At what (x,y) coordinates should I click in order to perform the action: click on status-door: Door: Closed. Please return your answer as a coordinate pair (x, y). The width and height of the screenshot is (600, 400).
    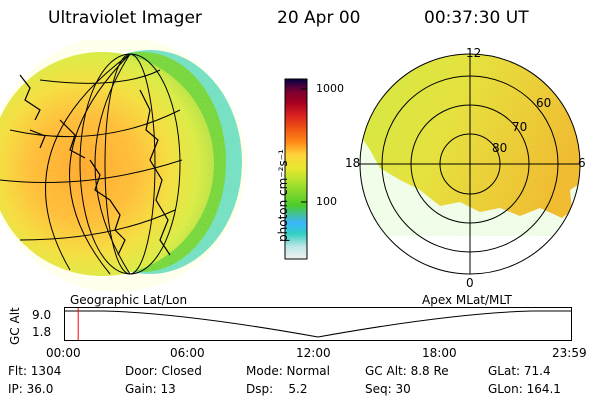
    Looking at the image, I should click on (163, 371).